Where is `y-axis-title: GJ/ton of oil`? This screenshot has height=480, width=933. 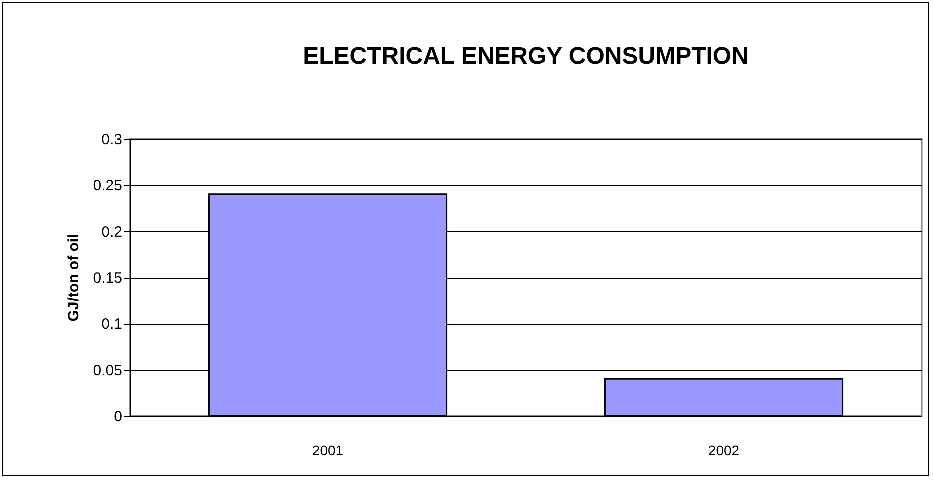 y-axis-title: GJ/ton of oil is located at coordinates (73, 278).